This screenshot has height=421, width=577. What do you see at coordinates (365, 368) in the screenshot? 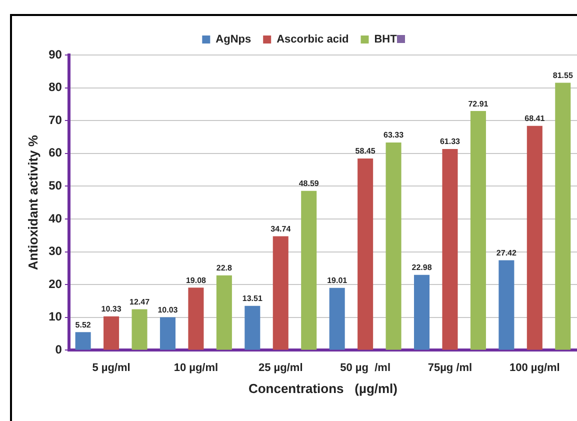
I see `x-tick-label: 50 µg /ml` at bounding box center [365, 368].